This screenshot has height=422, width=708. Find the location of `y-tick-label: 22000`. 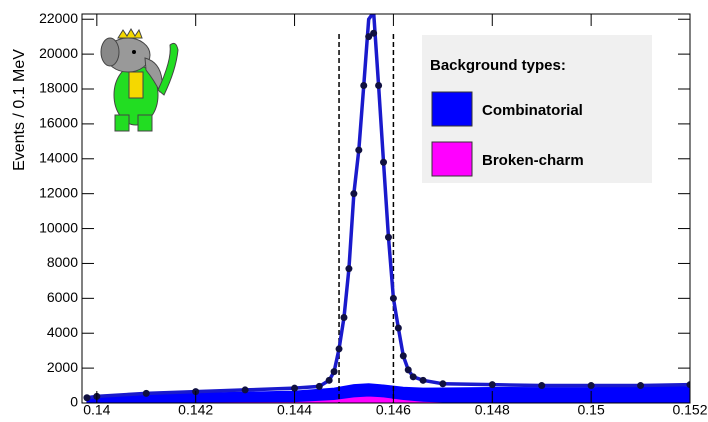

y-tick-label: 22000 is located at coordinates (58, 18).